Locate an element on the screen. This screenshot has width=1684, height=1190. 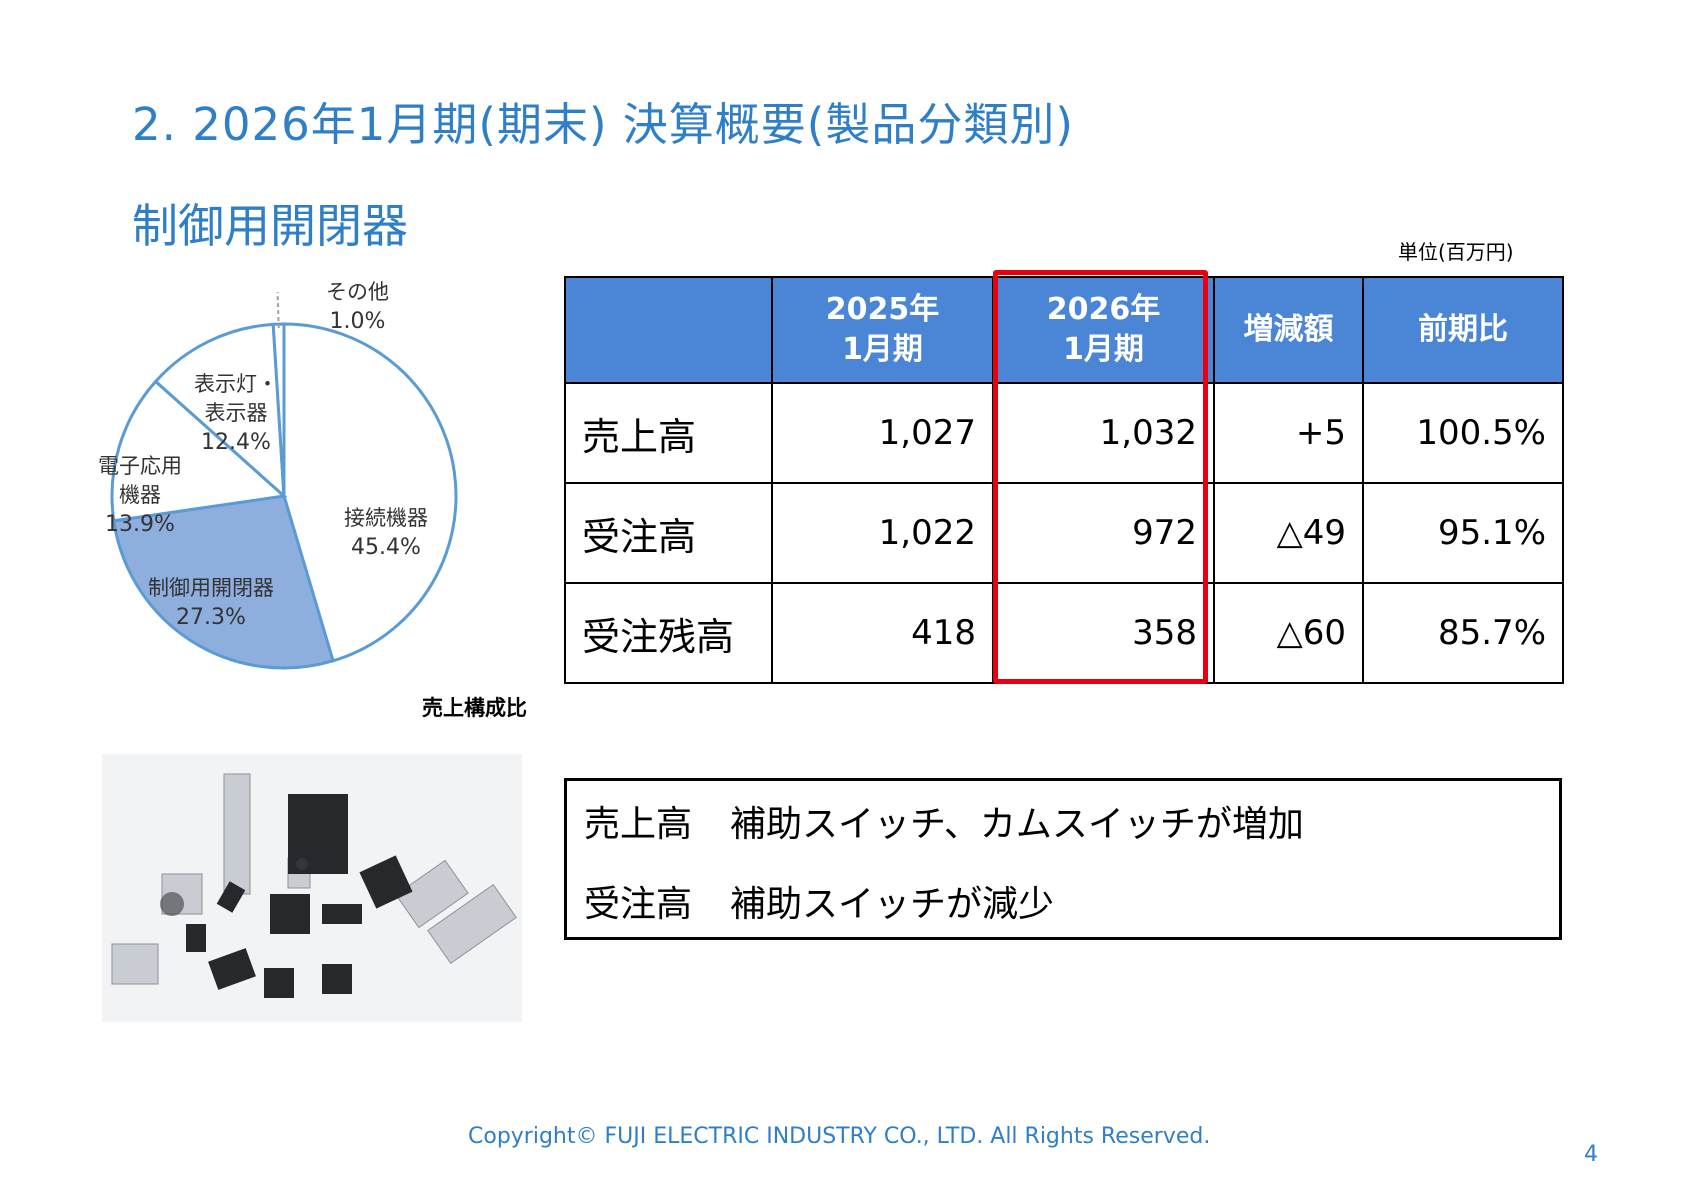
row-label-backlog: 受注残高 is located at coordinates (668, 633).